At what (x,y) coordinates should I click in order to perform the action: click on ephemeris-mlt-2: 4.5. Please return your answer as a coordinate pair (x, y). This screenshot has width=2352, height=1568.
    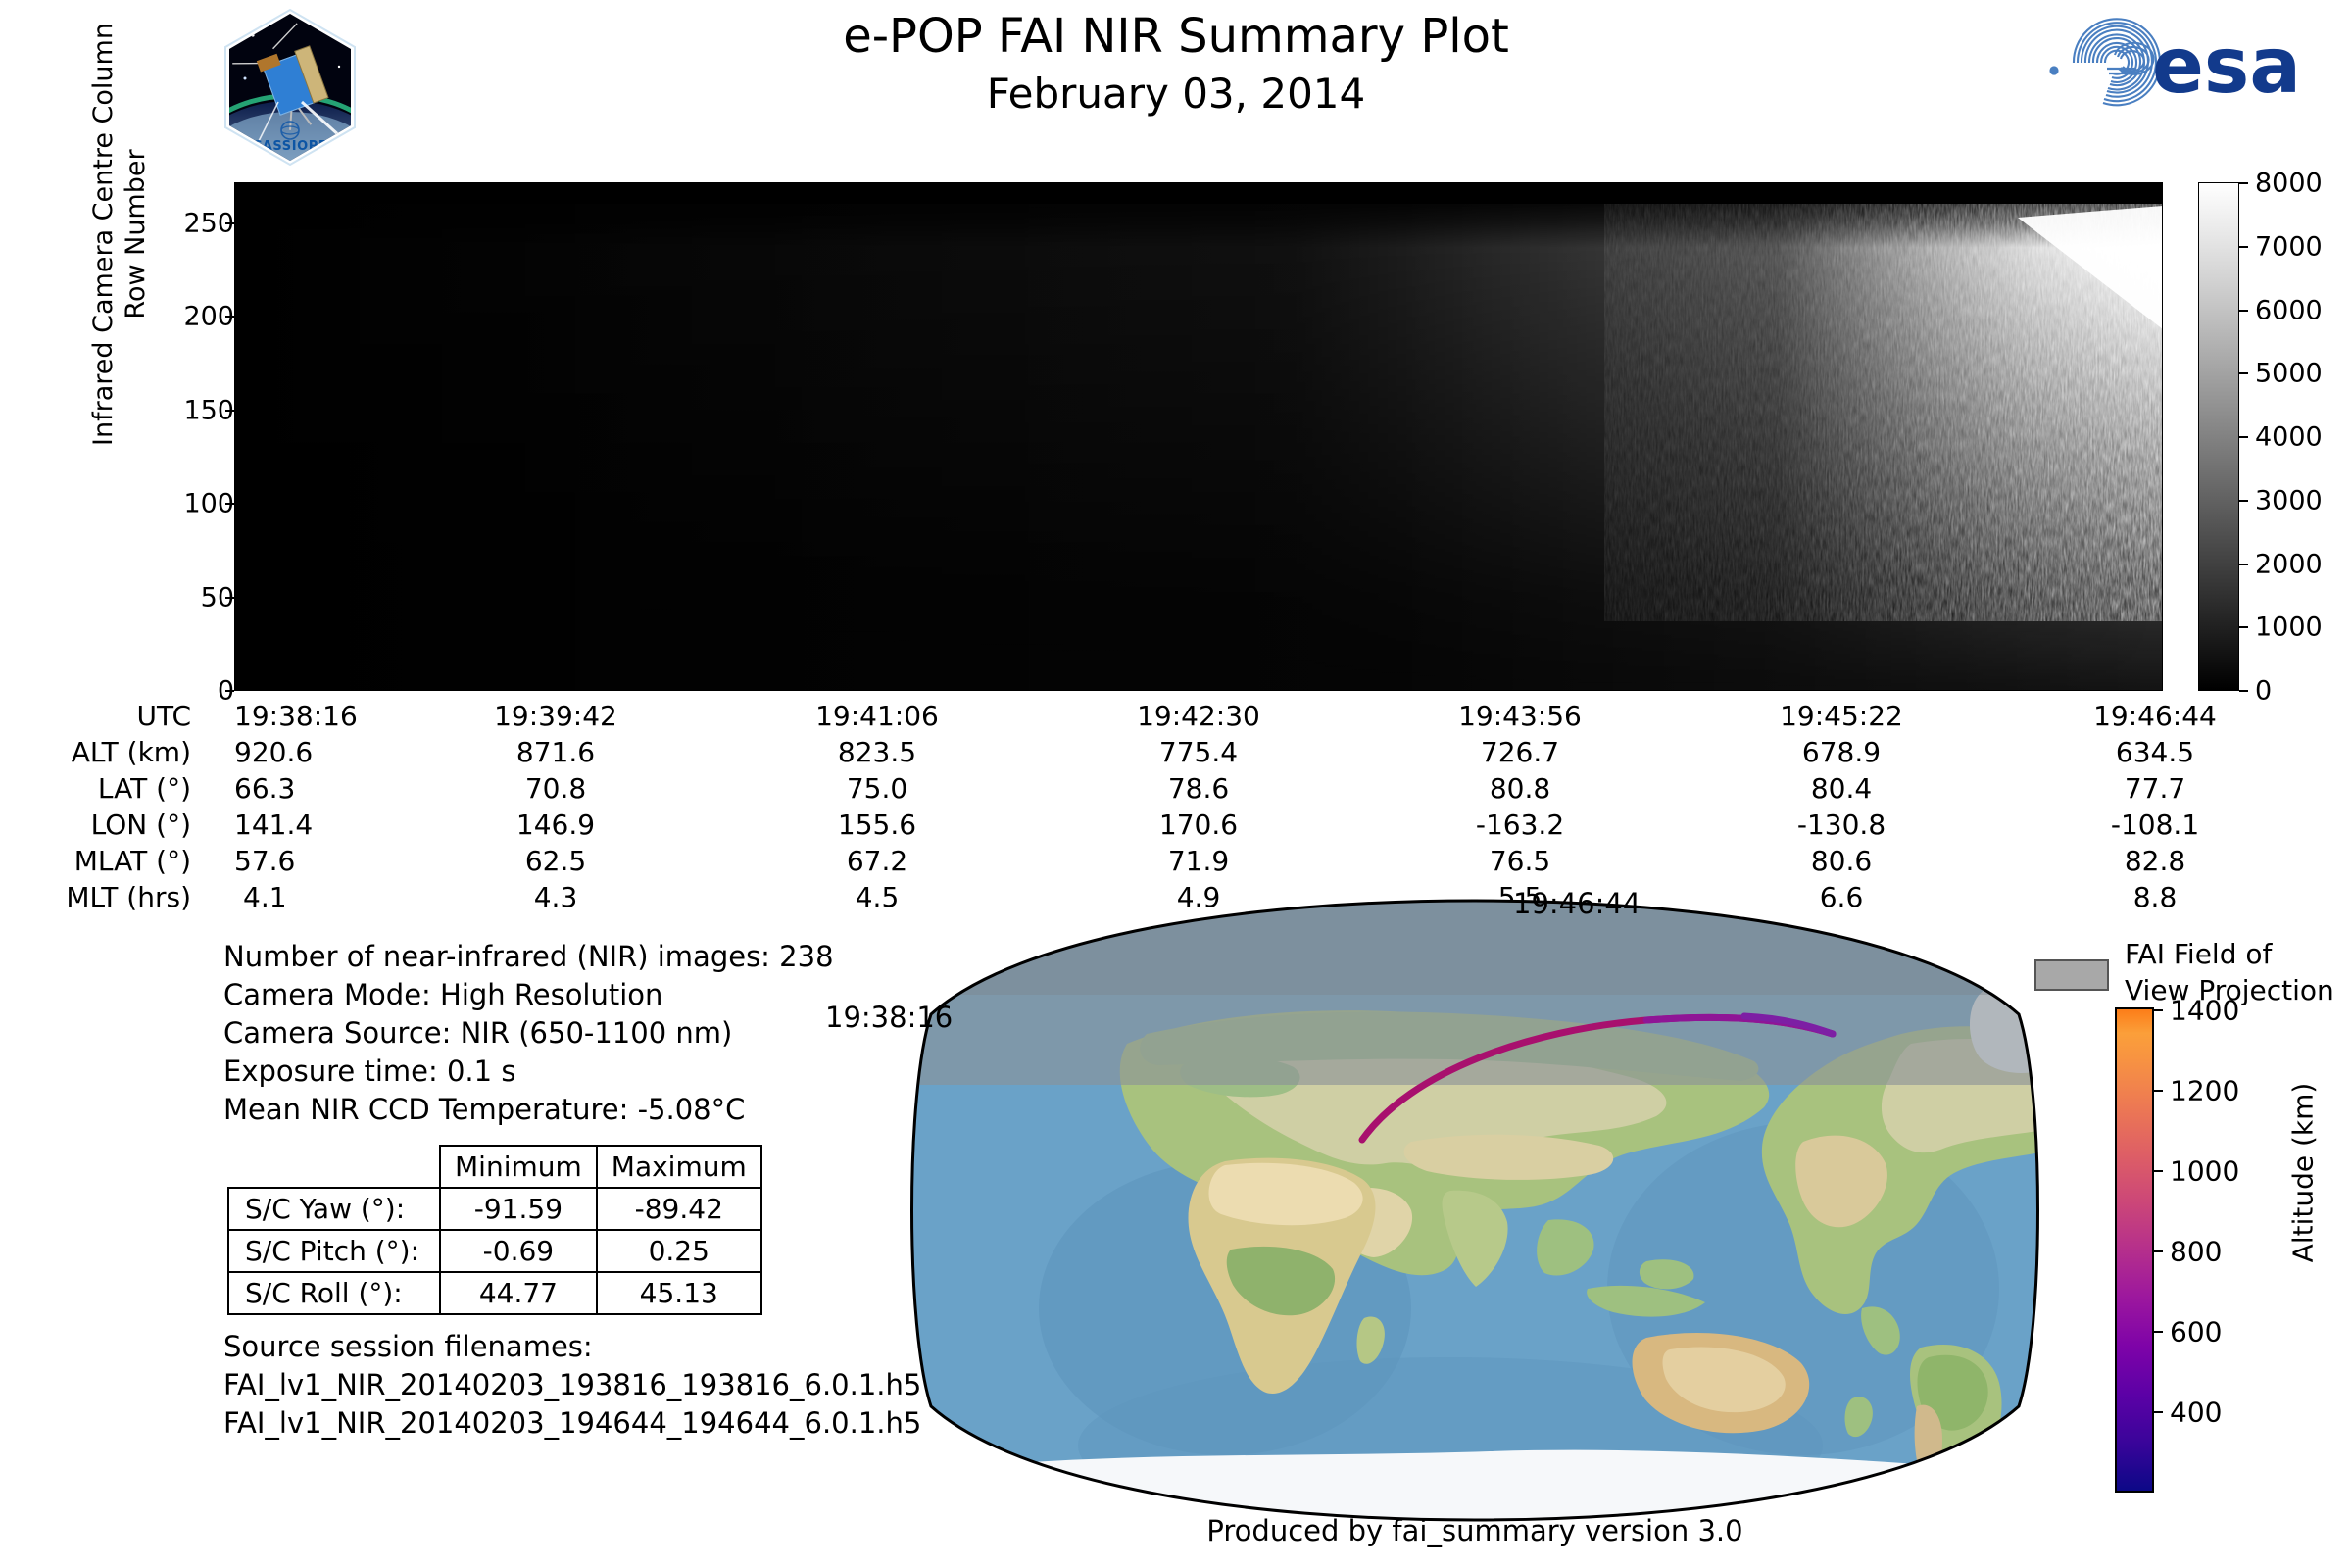
    Looking at the image, I should click on (877, 897).